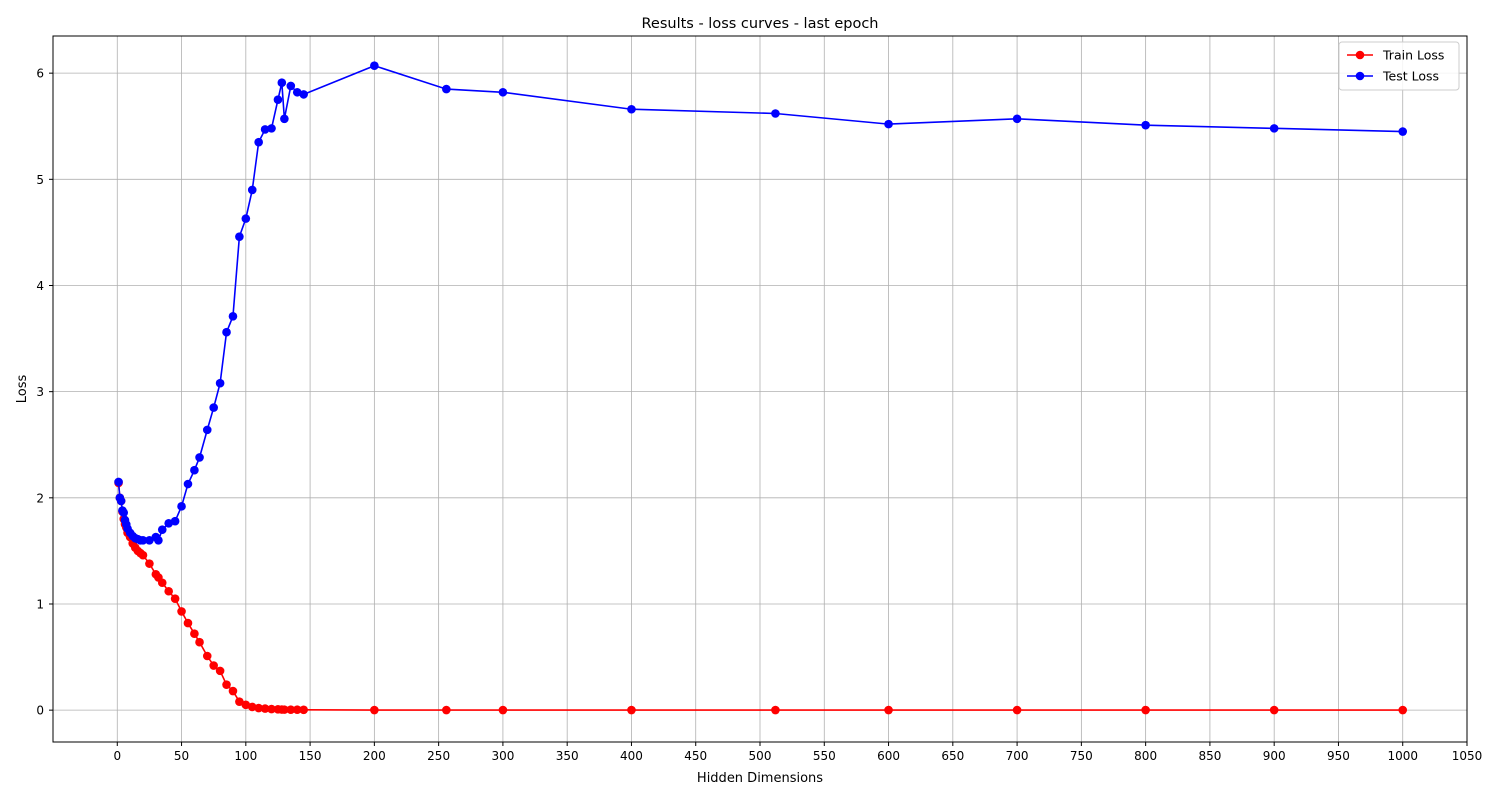  I want to click on chart-title: Results - loss curves - last epoch, so click(760, 24).